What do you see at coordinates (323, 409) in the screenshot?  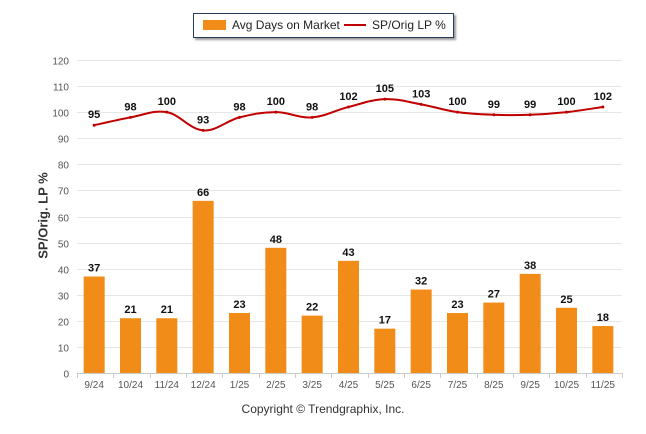 I see `copyright-text: Copyright © Trendgraphix, Inc.` at bounding box center [323, 409].